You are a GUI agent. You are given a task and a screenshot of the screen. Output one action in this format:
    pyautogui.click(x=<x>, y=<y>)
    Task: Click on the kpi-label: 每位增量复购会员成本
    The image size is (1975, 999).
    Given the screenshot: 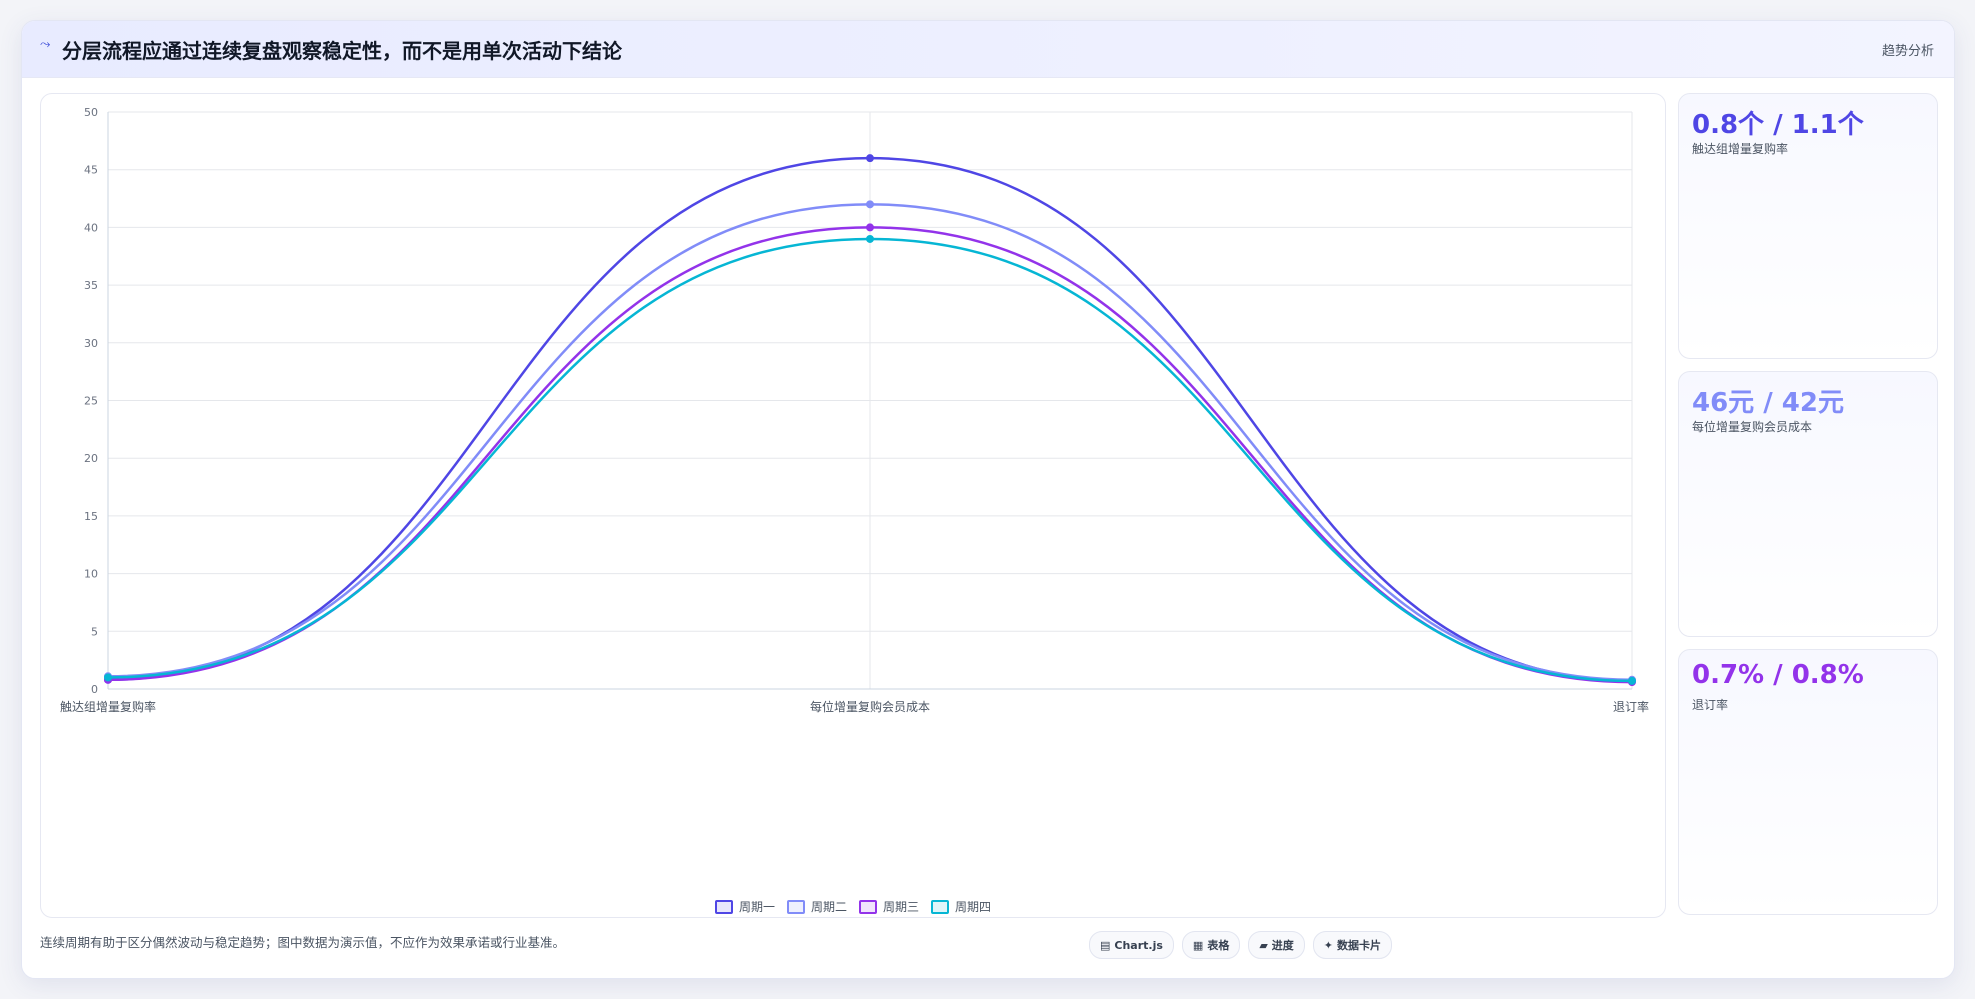 What is the action you would take?
    pyautogui.click(x=1752, y=427)
    